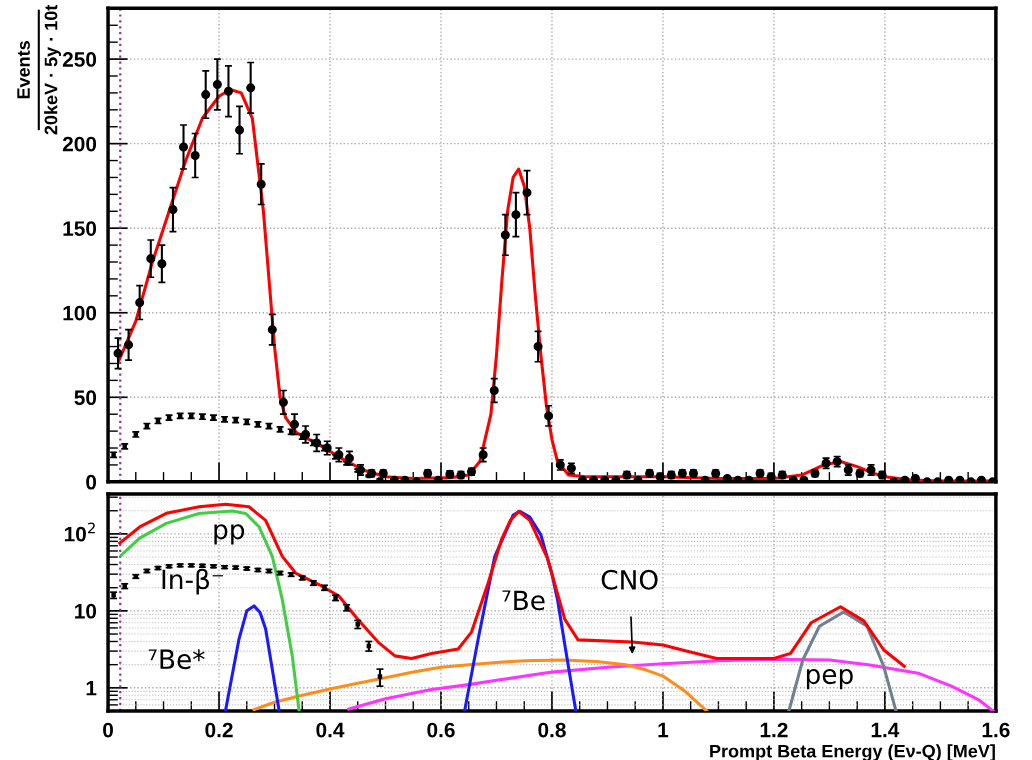  I want to click on x-tick-label: 0, so click(108, 730).